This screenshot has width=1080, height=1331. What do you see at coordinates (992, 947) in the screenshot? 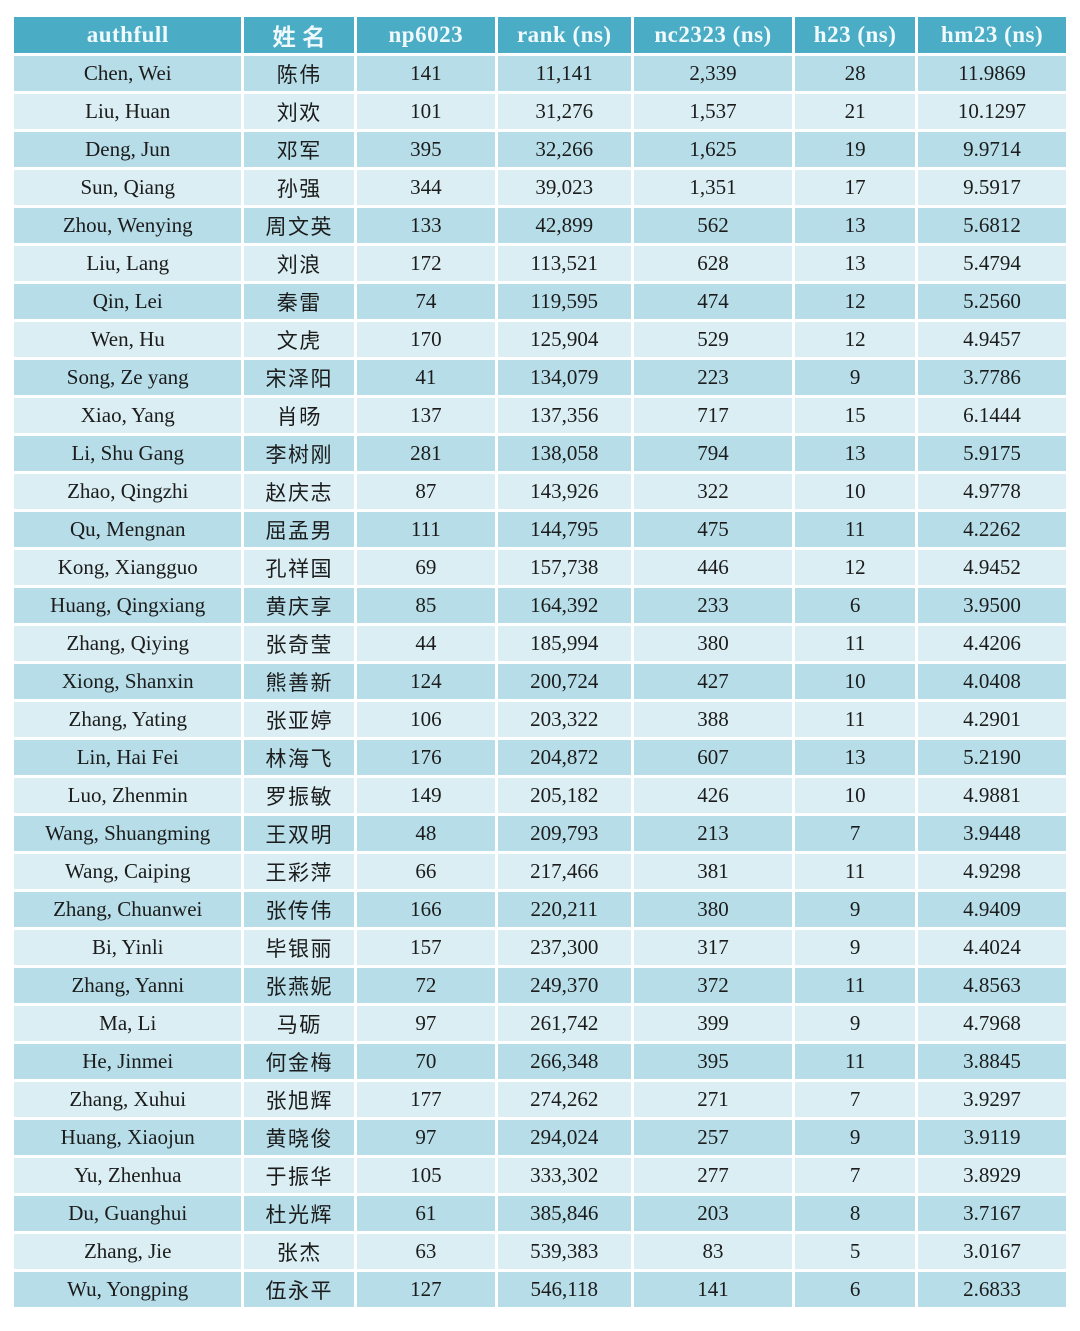
I see `cell-hm23: 4.4024` at bounding box center [992, 947].